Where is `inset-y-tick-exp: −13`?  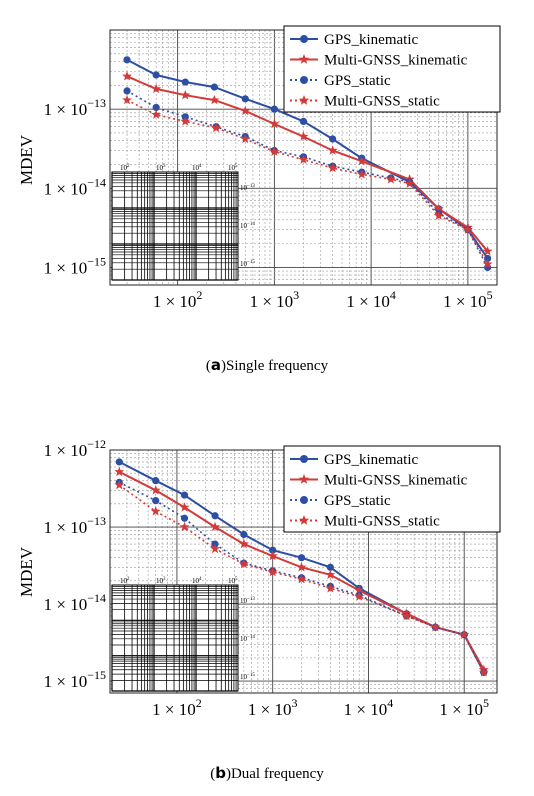
inset-y-tick-exp: −13 is located at coordinates (251, 186).